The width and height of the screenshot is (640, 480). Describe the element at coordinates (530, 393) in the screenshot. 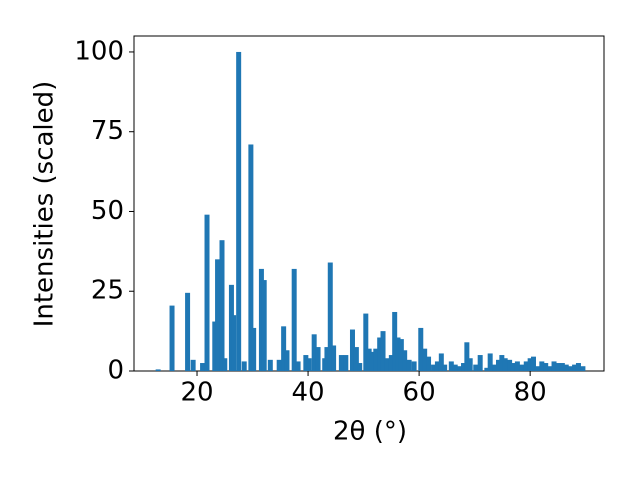

I see `x-tick-label: 80` at that location.